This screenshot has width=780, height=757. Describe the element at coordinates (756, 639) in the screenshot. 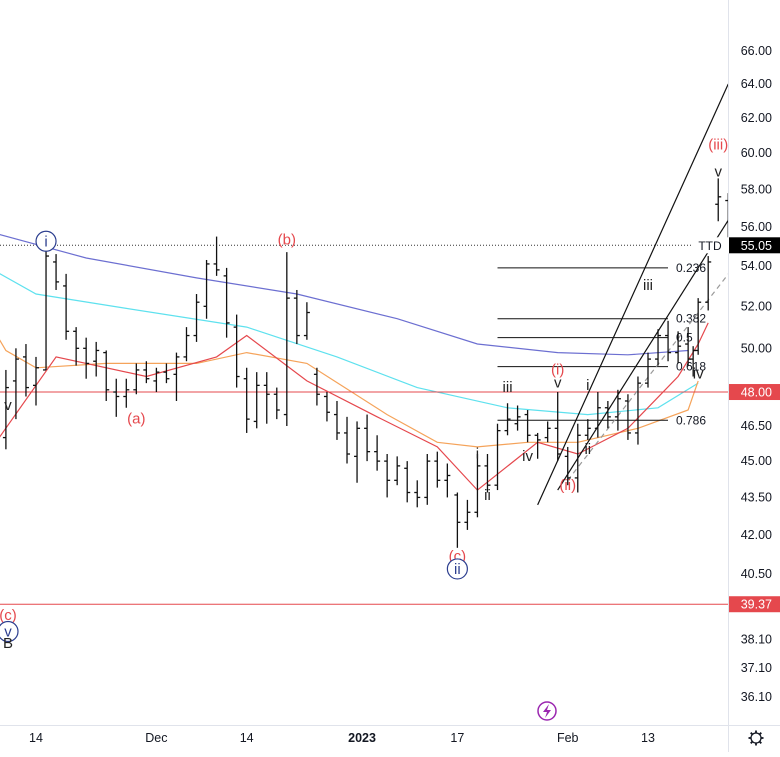

I see `price-tick-label-16: 38.10` at that location.